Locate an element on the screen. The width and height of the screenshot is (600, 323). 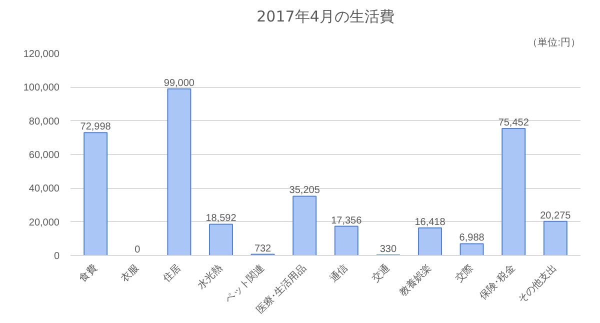
data-label: 20,275 is located at coordinates (556, 216).